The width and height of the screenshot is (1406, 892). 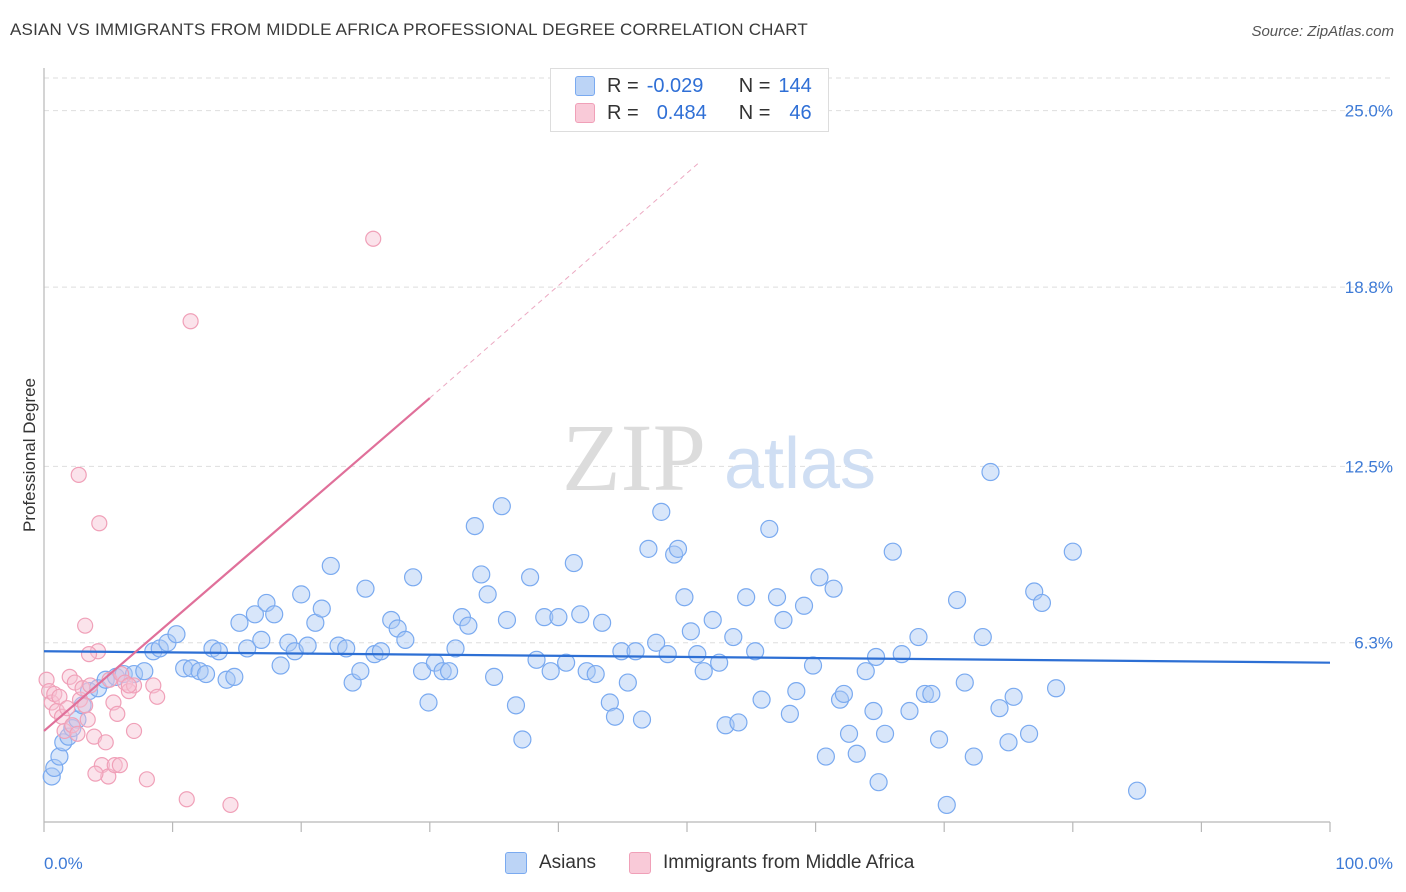 I want to click on legend-n-value: 144, so click(x=795, y=85).